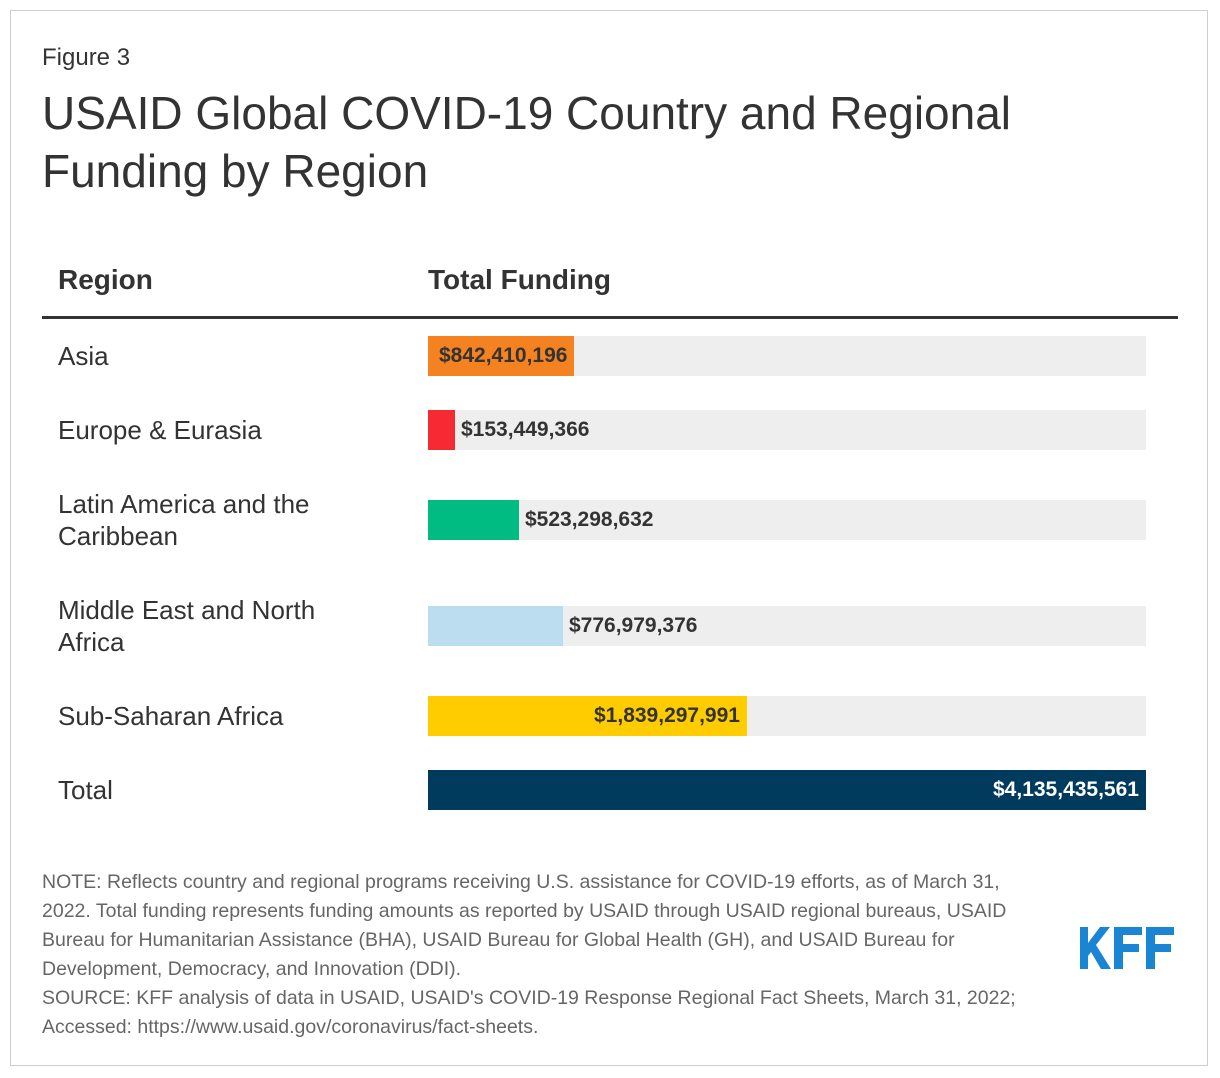 The image size is (1220, 1078). Describe the element at coordinates (525, 429) in the screenshot. I see `data-label: $153,449,366` at that location.